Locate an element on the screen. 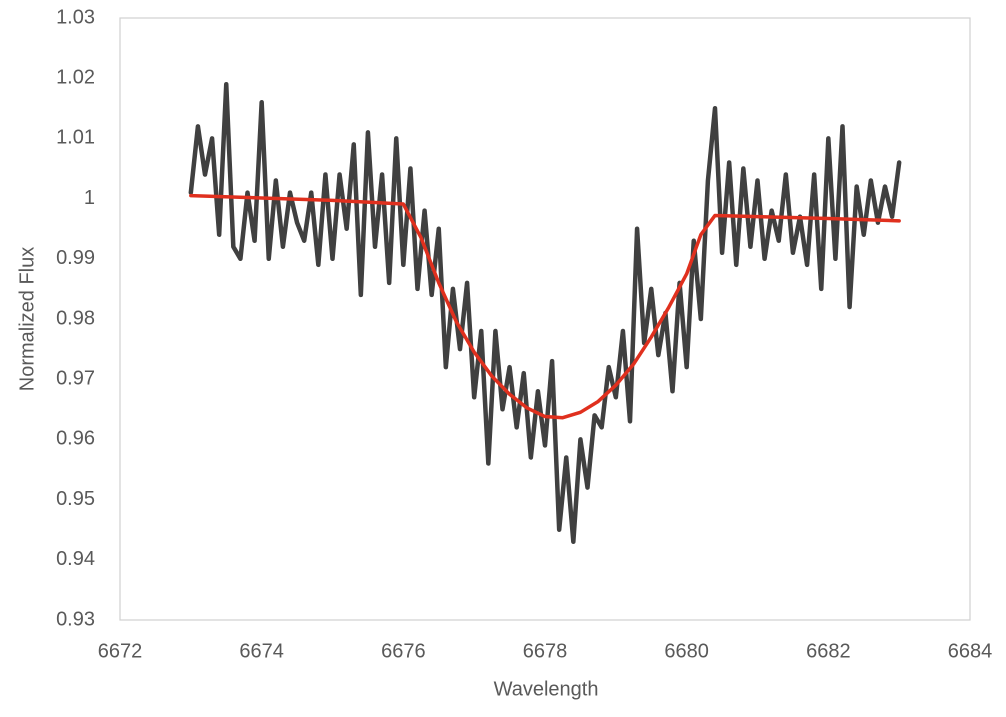  x-tick-label: 6676 is located at coordinates (403, 651).